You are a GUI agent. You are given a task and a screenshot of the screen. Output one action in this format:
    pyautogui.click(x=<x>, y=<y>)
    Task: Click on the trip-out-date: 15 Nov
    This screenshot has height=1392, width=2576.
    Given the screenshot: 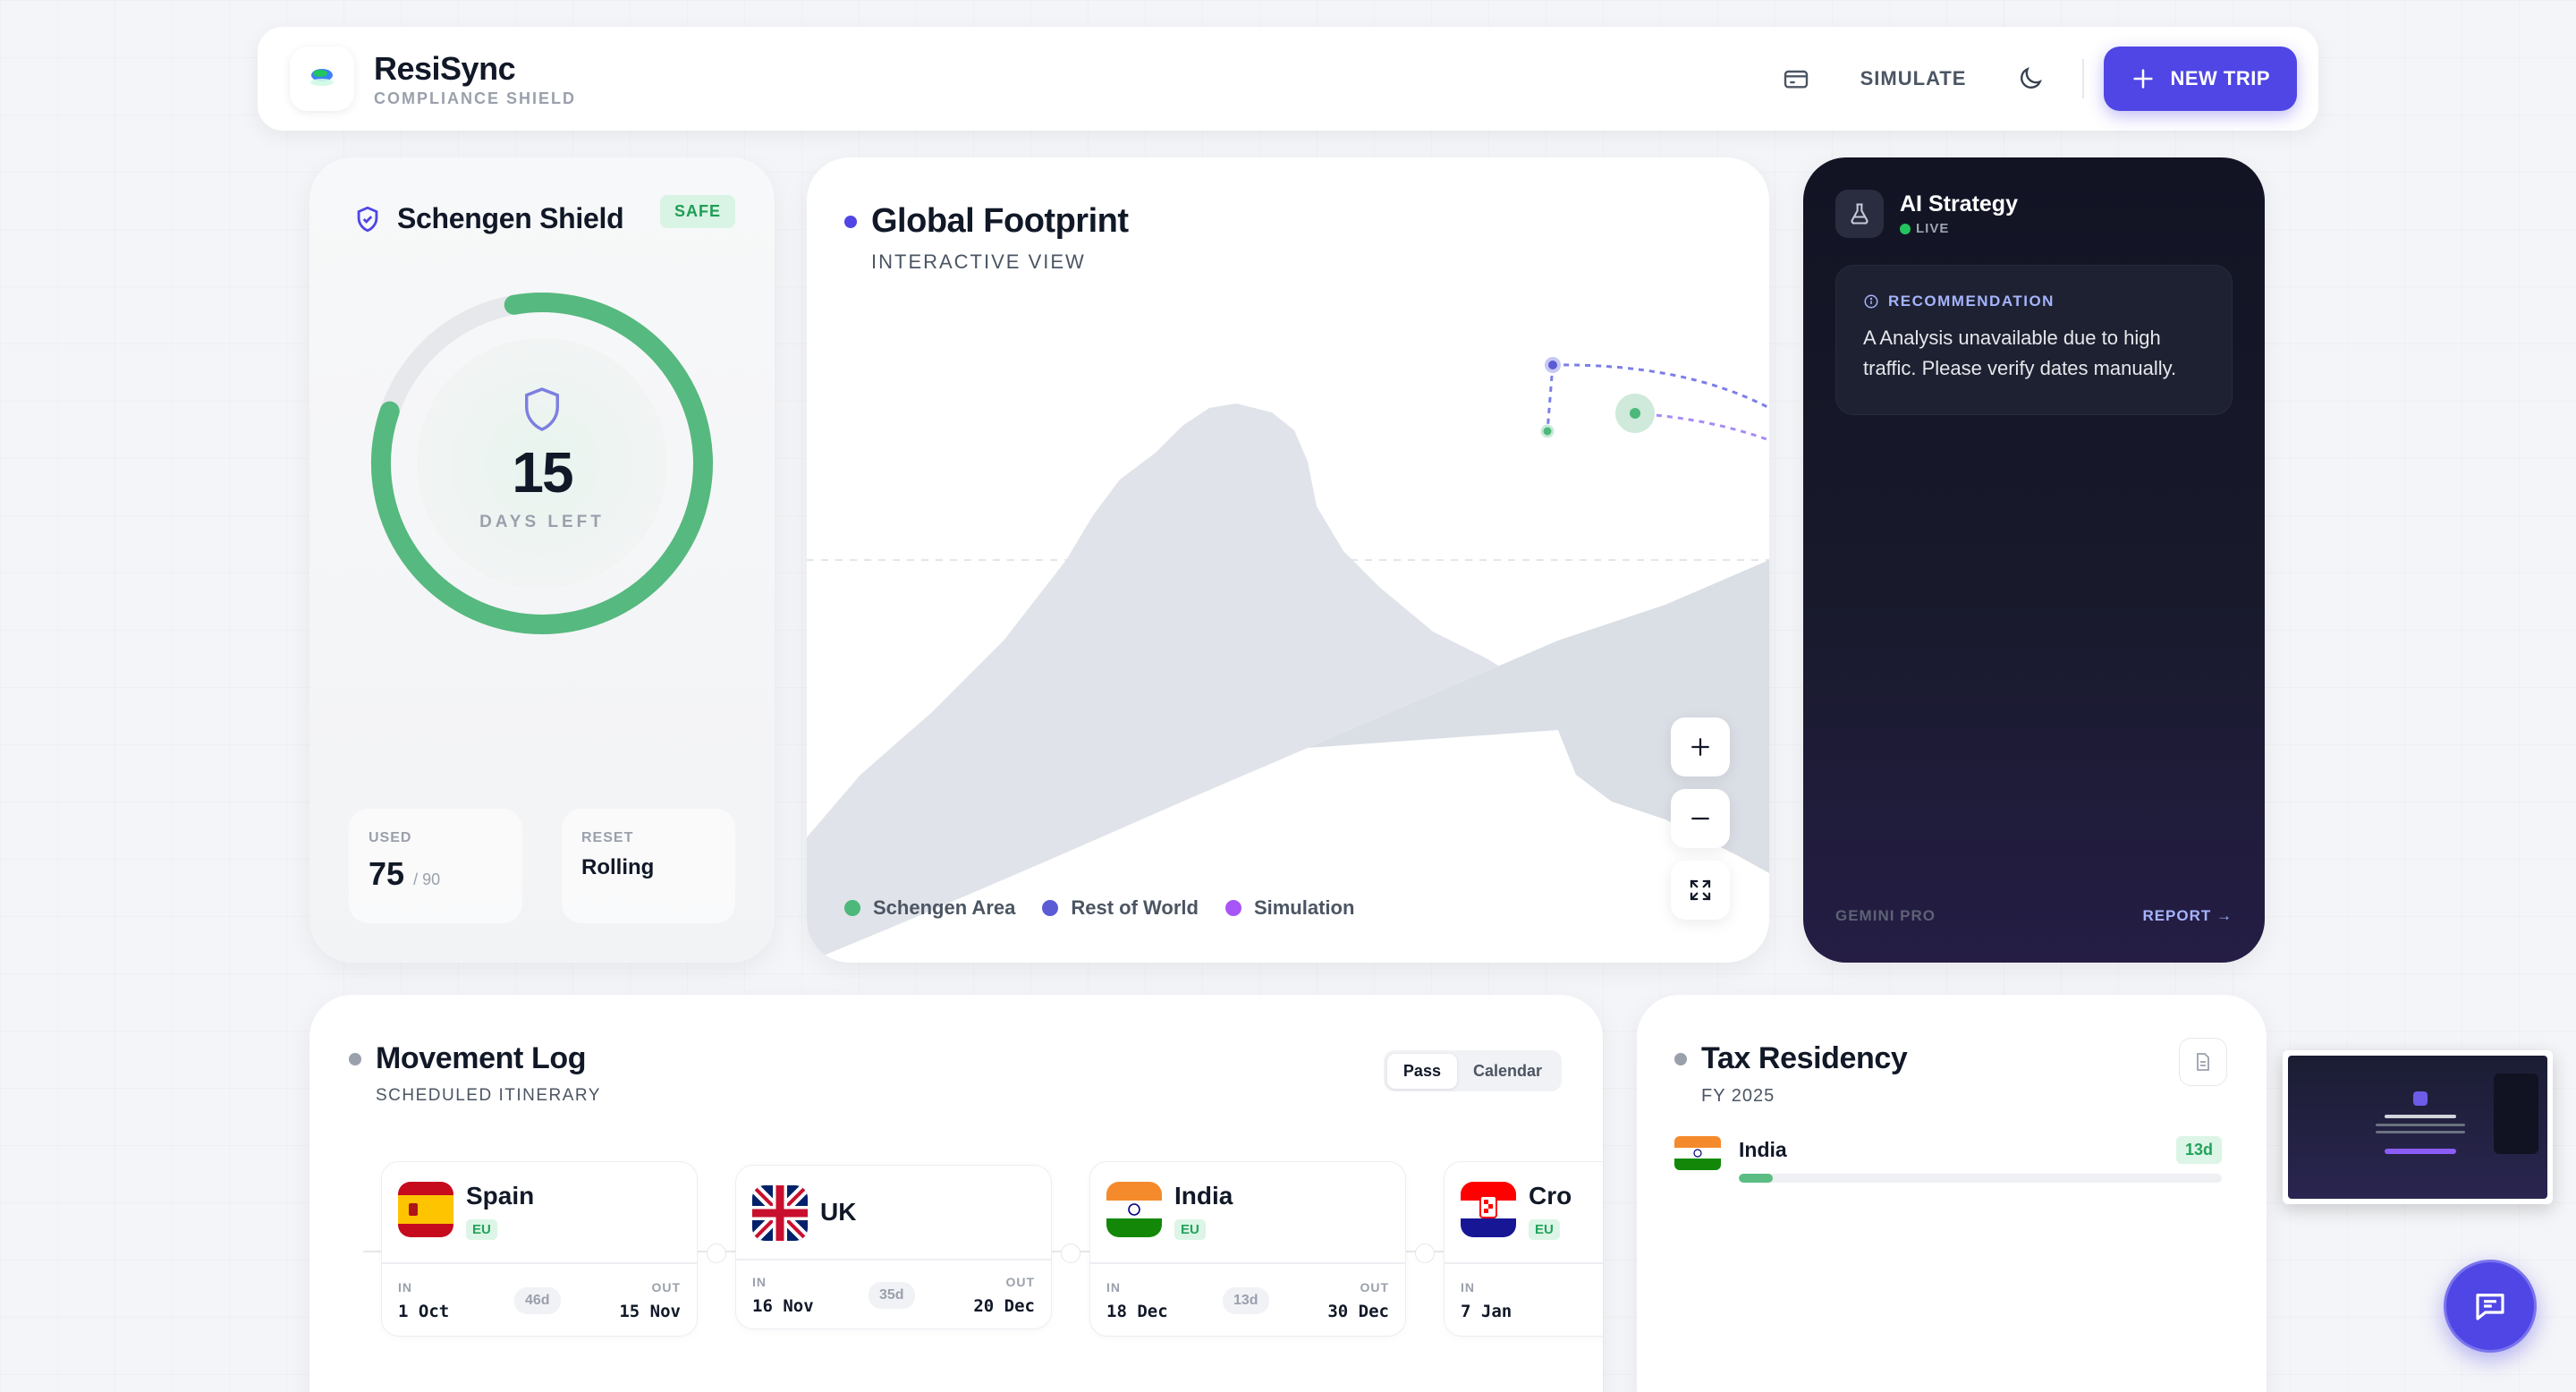 What is the action you would take?
    pyautogui.click(x=650, y=1311)
    